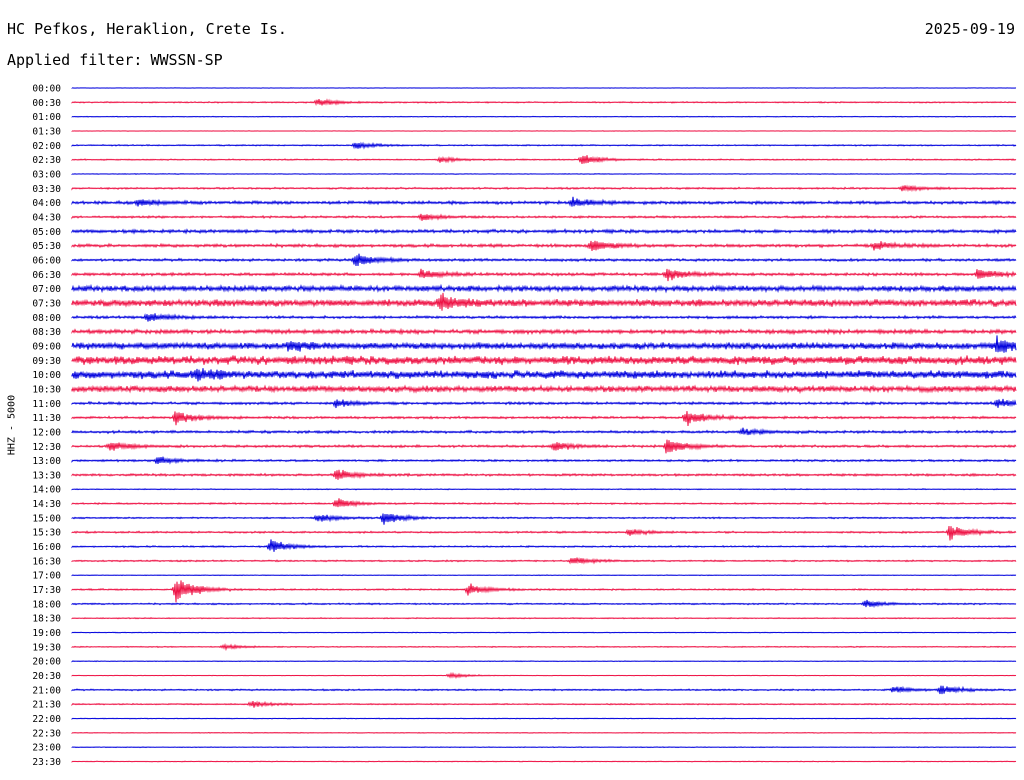 The height and width of the screenshot is (780, 1024). What do you see at coordinates (46, 103) in the screenshot?
I see `row-time-label: 00:30` at bounding box center [46, 103].